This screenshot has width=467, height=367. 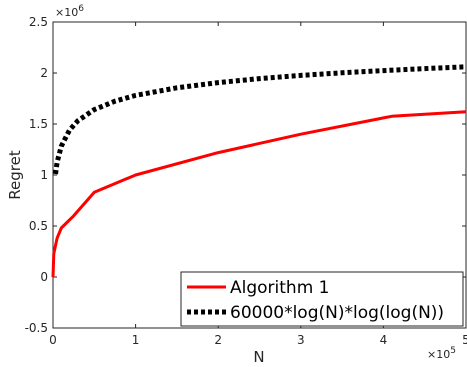 What do you see at coordinates (38, 124) in the screenshot?
I see `y-tick-label: 1.5` at bounding box center [38, 124].